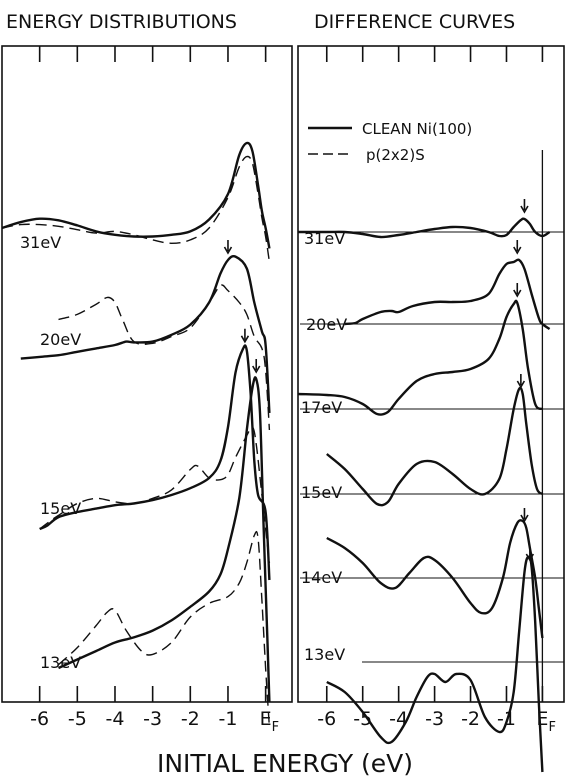 This screenshot has width=571, height=780. What do you see at coordinates (414, 22) in the screenshot?
I see `right-panel-title: DIFFERENCE CURVES` at bounding box center [414, 22].